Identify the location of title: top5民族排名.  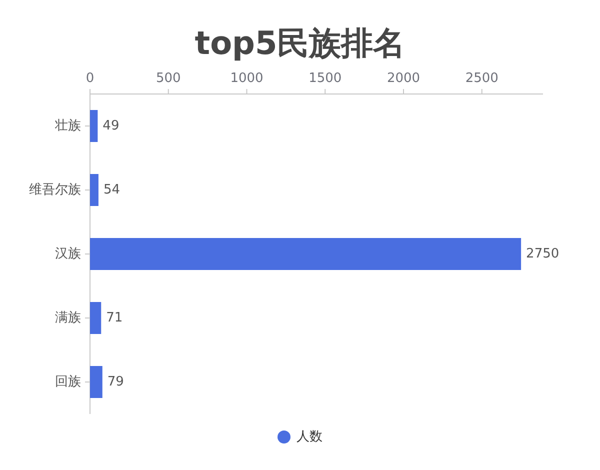
(300, 43).